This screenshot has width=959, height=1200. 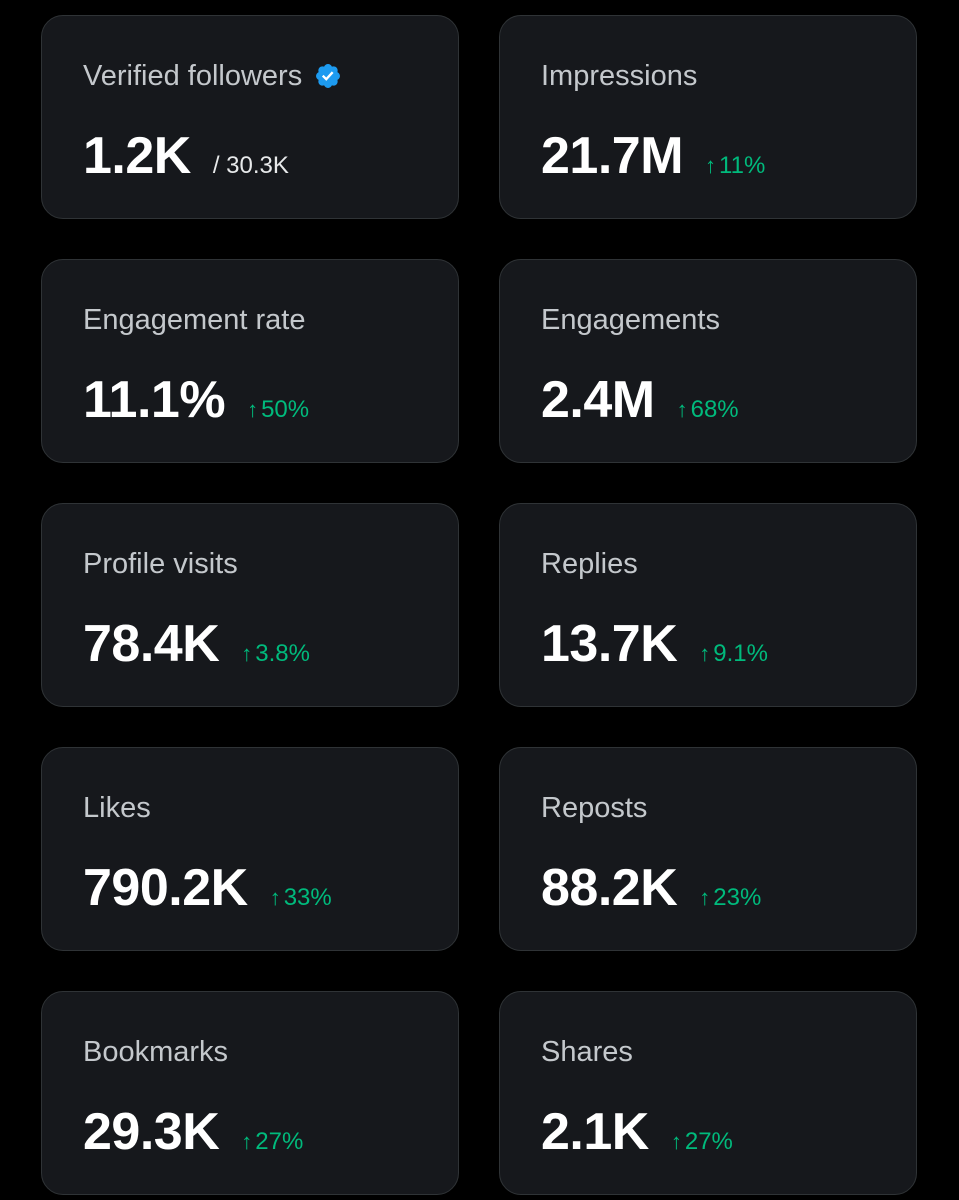 I want to click on metric-total: / 30.3K, so click(x=250, y=165).